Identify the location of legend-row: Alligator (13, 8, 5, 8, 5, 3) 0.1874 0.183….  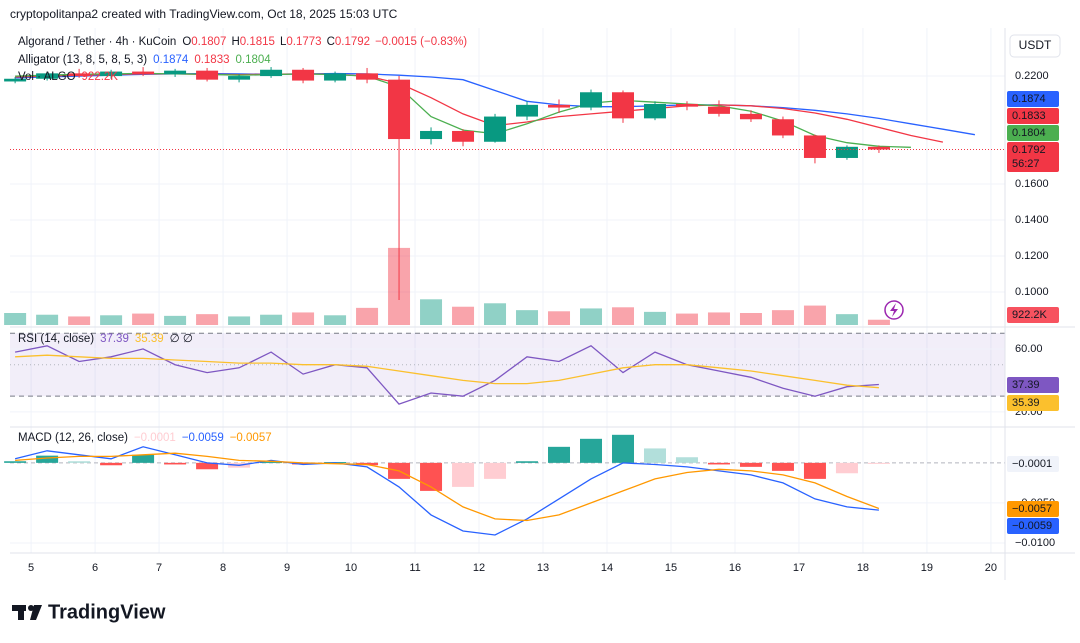
(144, 60).